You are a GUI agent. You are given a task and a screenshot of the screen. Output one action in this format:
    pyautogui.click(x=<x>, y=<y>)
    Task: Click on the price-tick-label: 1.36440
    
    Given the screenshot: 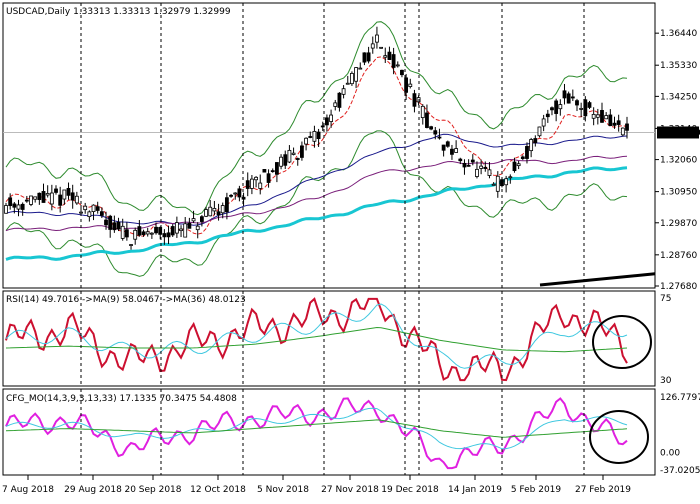 What is the action you would take?
    pyautogui.click(x=678, y=34)
    